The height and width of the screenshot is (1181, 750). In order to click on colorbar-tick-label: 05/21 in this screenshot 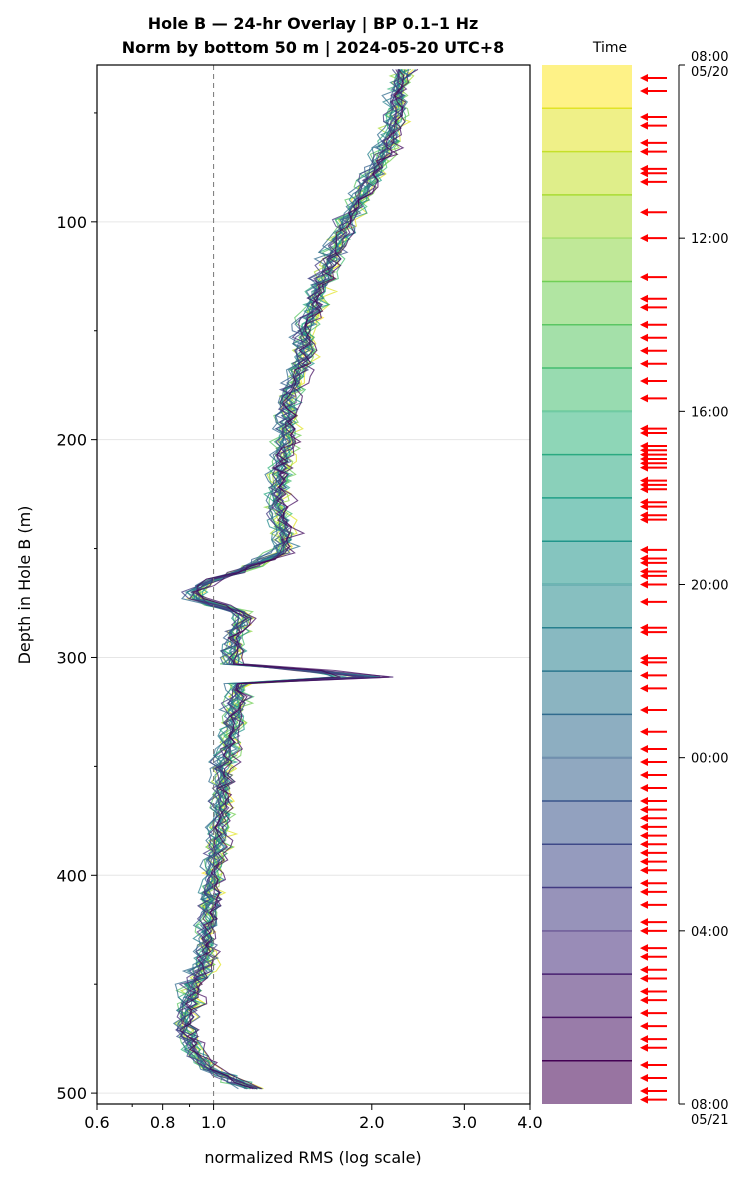, I will do `click(709, 1120)`.